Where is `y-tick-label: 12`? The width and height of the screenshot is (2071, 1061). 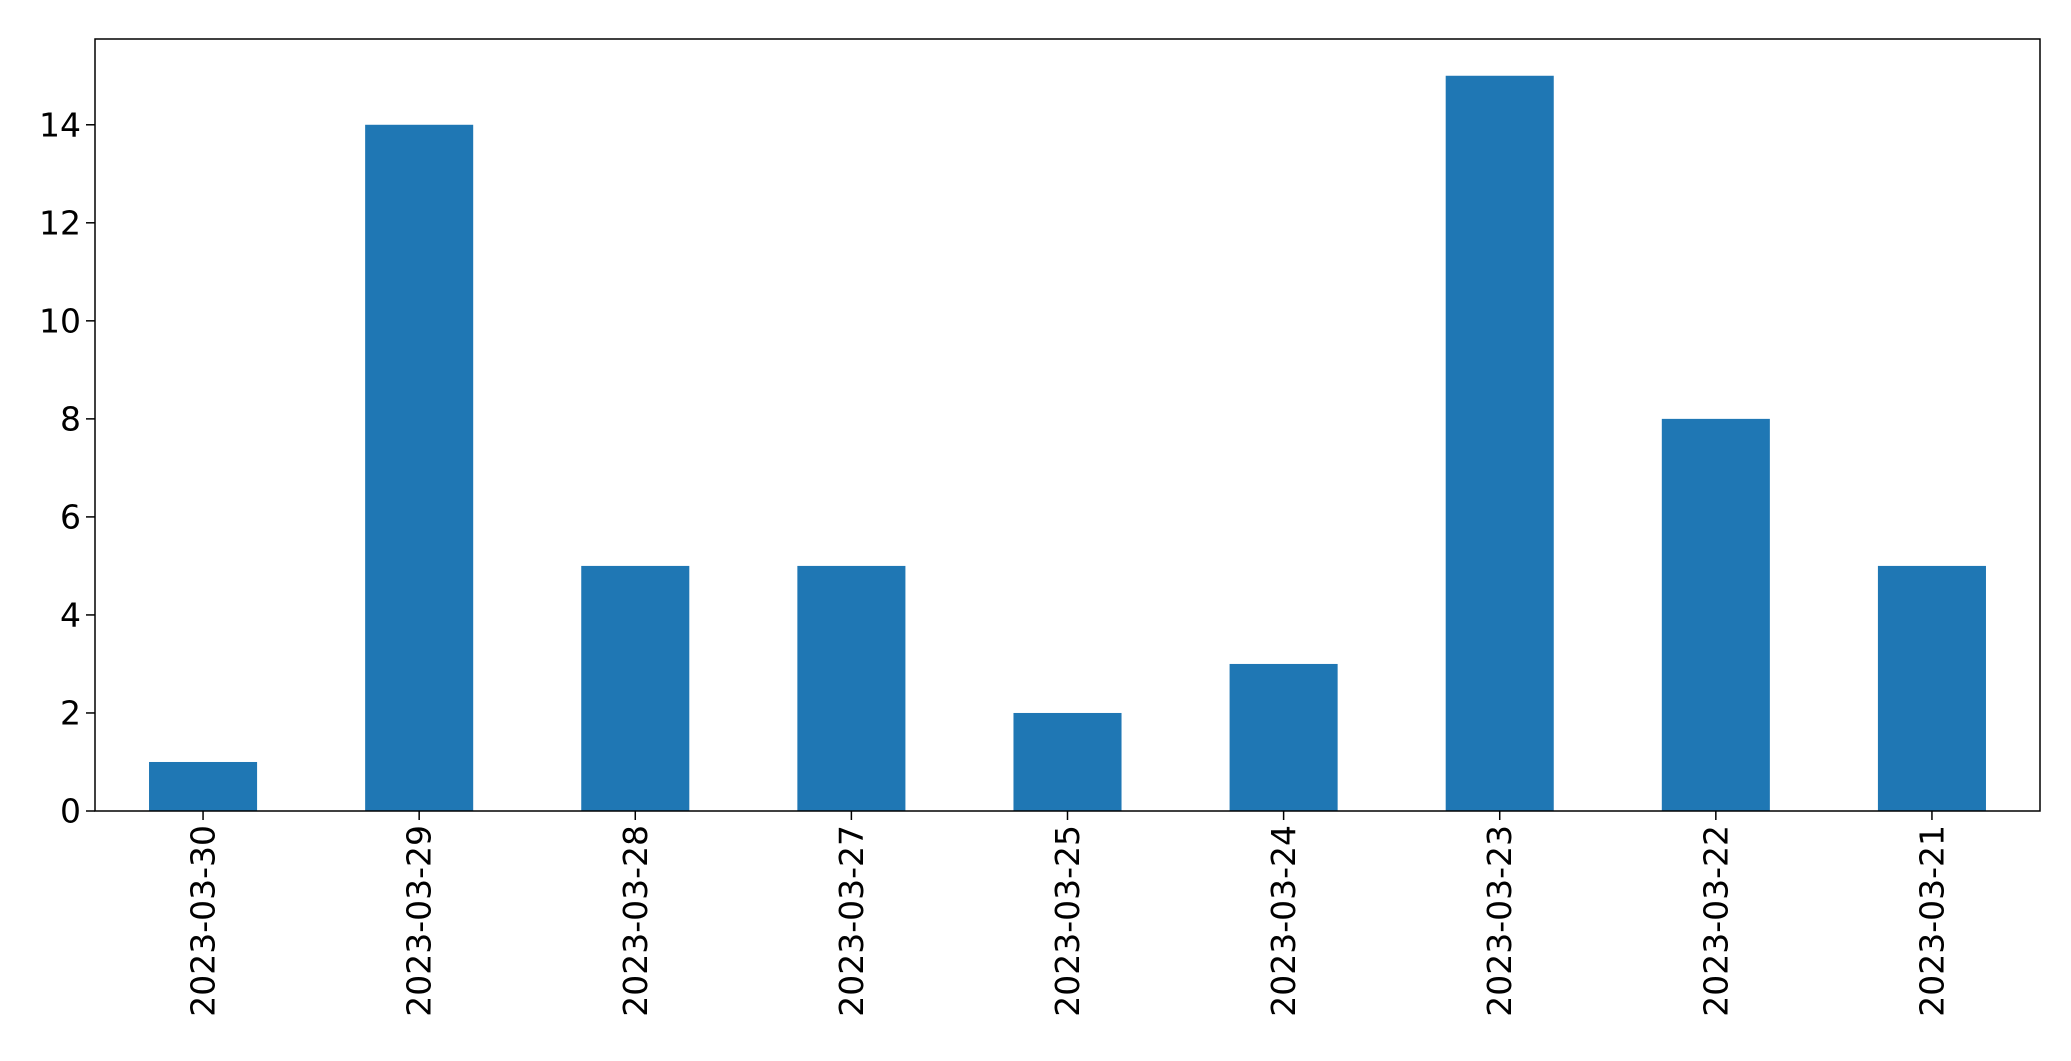 y-tick-label: 12 is located at coordinates (60, 222).